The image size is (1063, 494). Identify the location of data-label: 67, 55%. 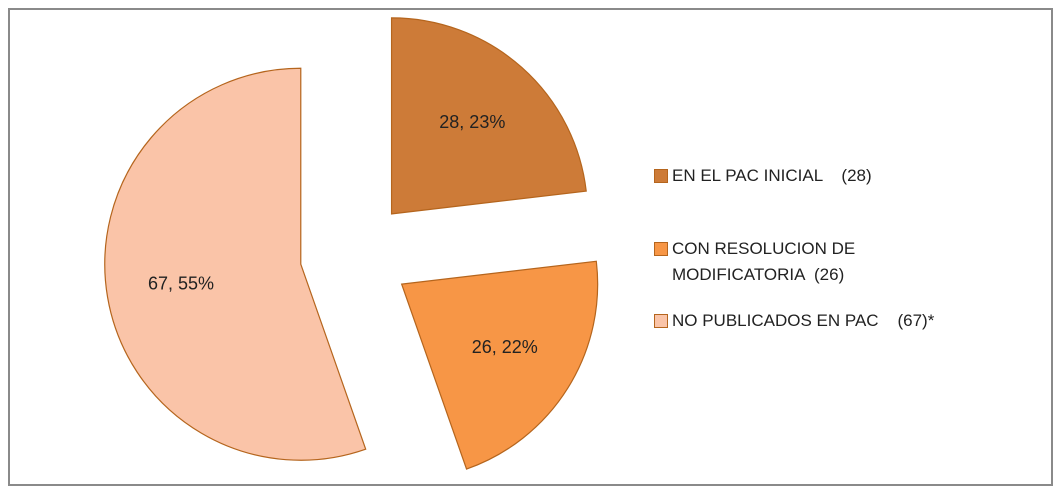
(181, 283).